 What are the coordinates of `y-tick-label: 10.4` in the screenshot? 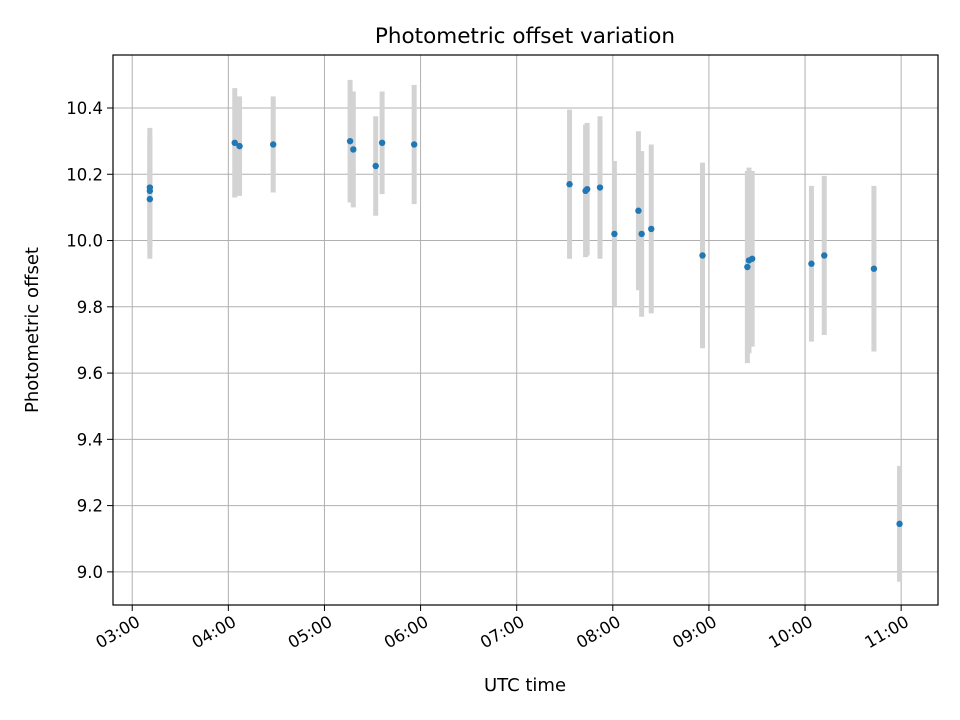 It's located at (84, 108).